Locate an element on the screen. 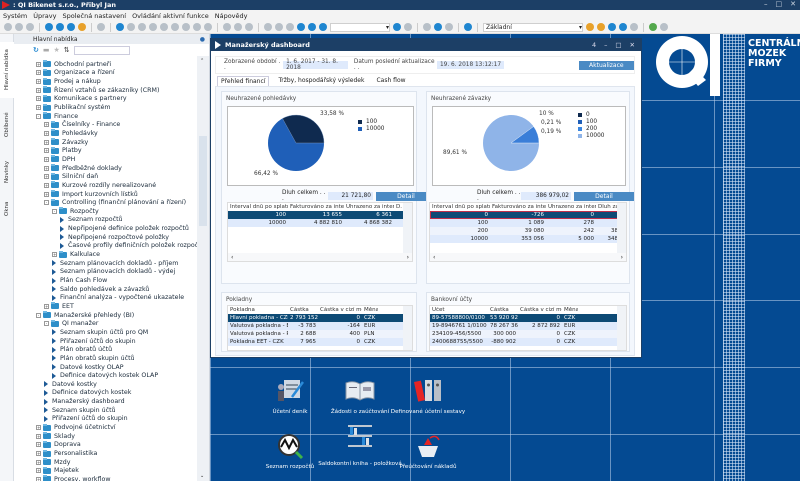 This screenshot has height=482, width=800. tab-favorites: Oblíbené is located at coordinates (7, 125).